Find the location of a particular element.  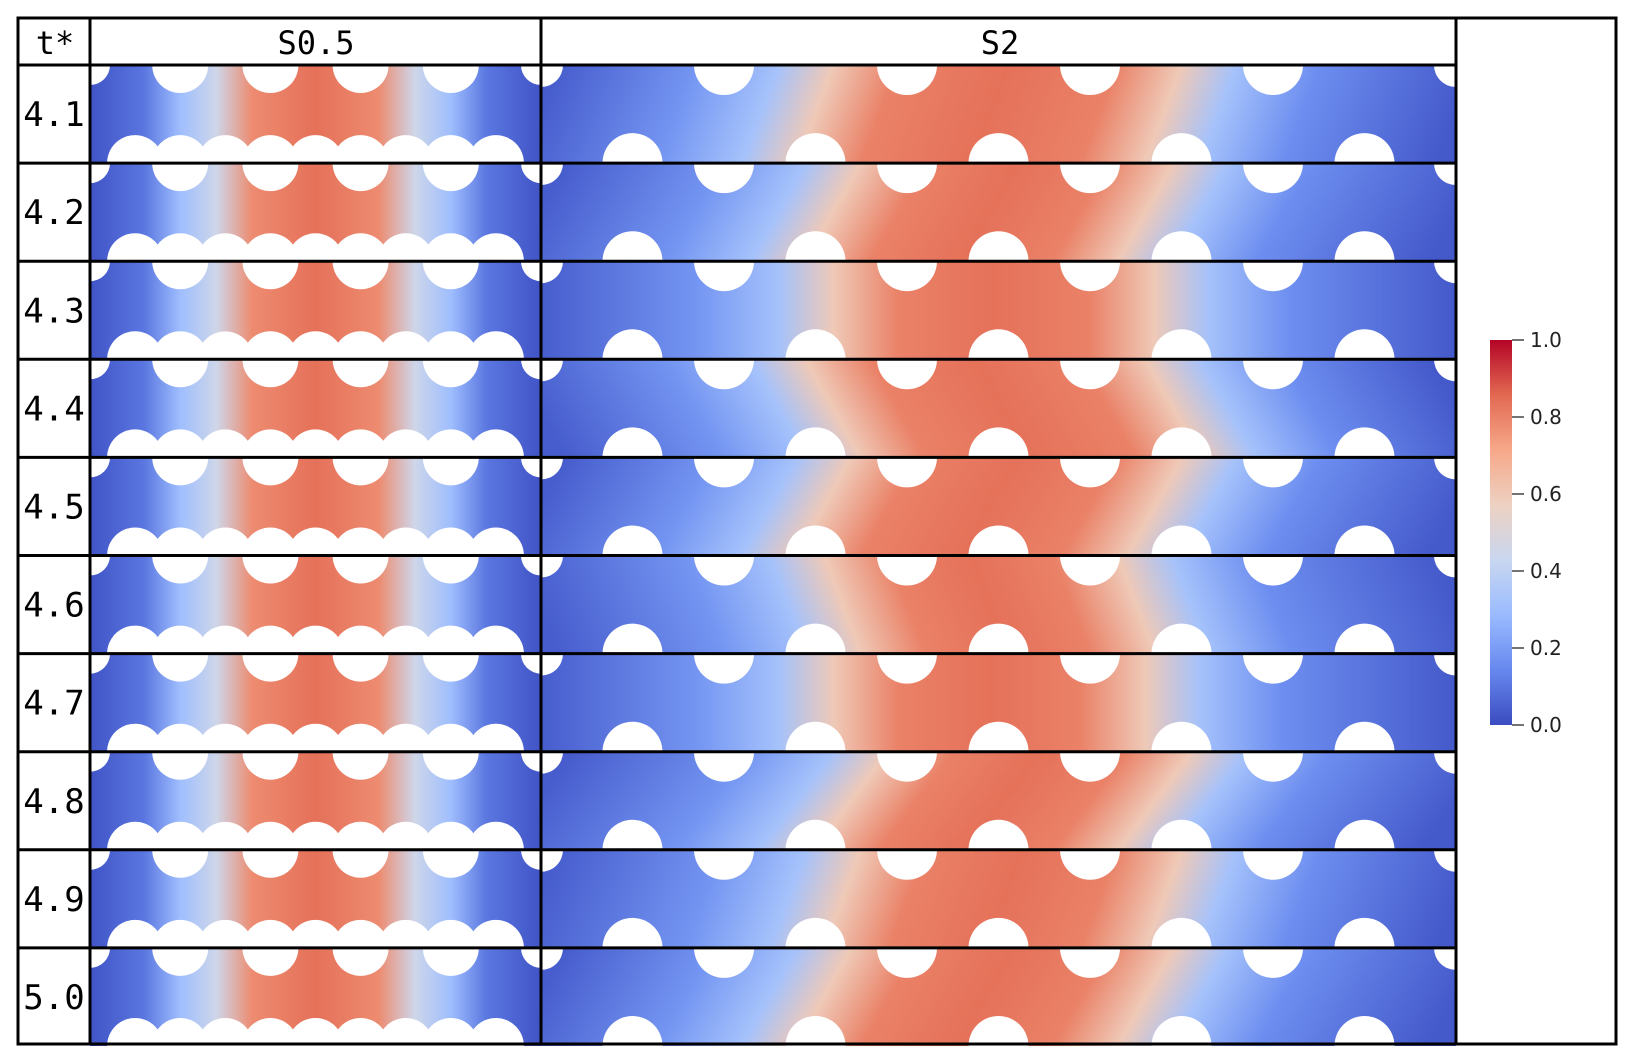

header-case-s2: S2 is located at coordinates (1000, 43).